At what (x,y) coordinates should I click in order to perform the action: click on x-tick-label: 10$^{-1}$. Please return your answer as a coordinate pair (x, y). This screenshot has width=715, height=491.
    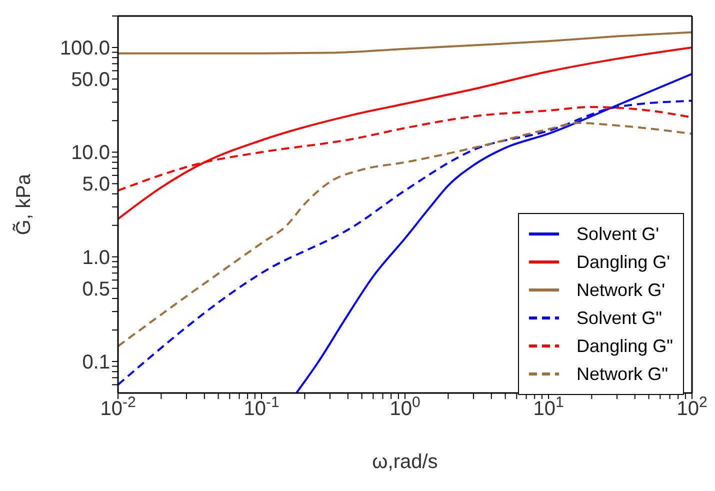
    Looking at the image, I should click on (262, 407).